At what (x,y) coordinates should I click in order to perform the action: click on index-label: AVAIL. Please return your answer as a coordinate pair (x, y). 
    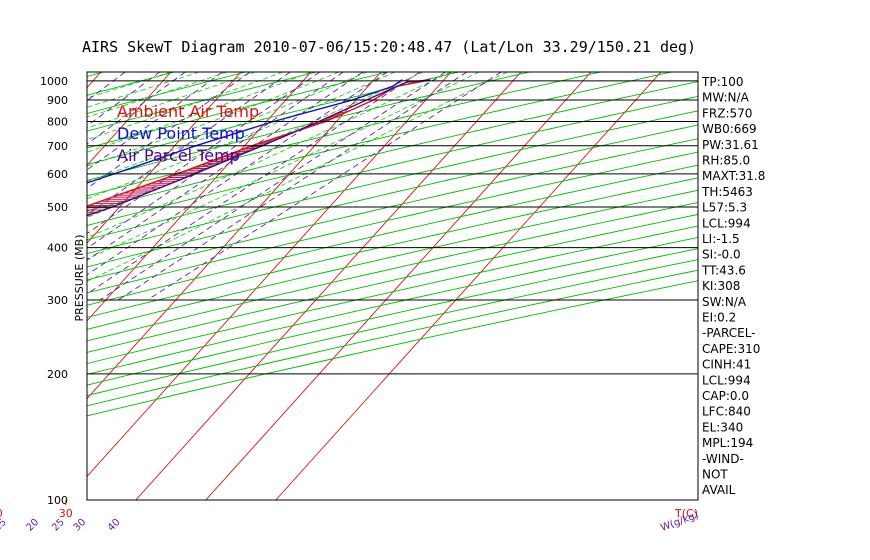
    Looking at the image, I should click on (719, 490).